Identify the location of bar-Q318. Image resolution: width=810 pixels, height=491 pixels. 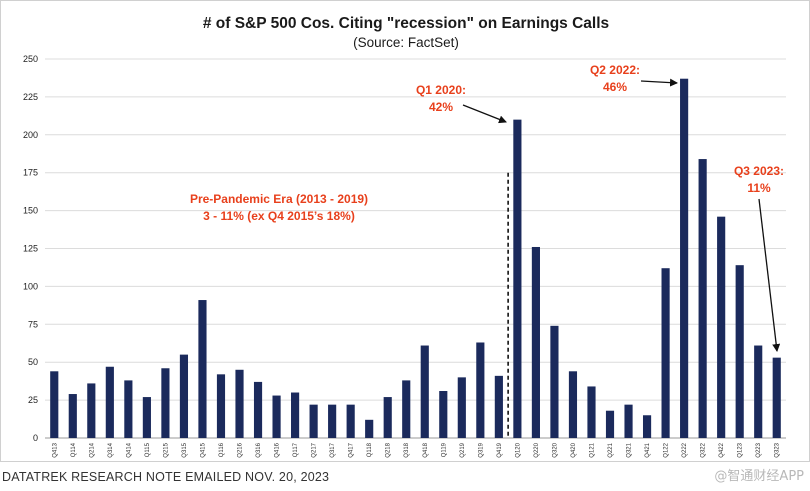
(406, 409).